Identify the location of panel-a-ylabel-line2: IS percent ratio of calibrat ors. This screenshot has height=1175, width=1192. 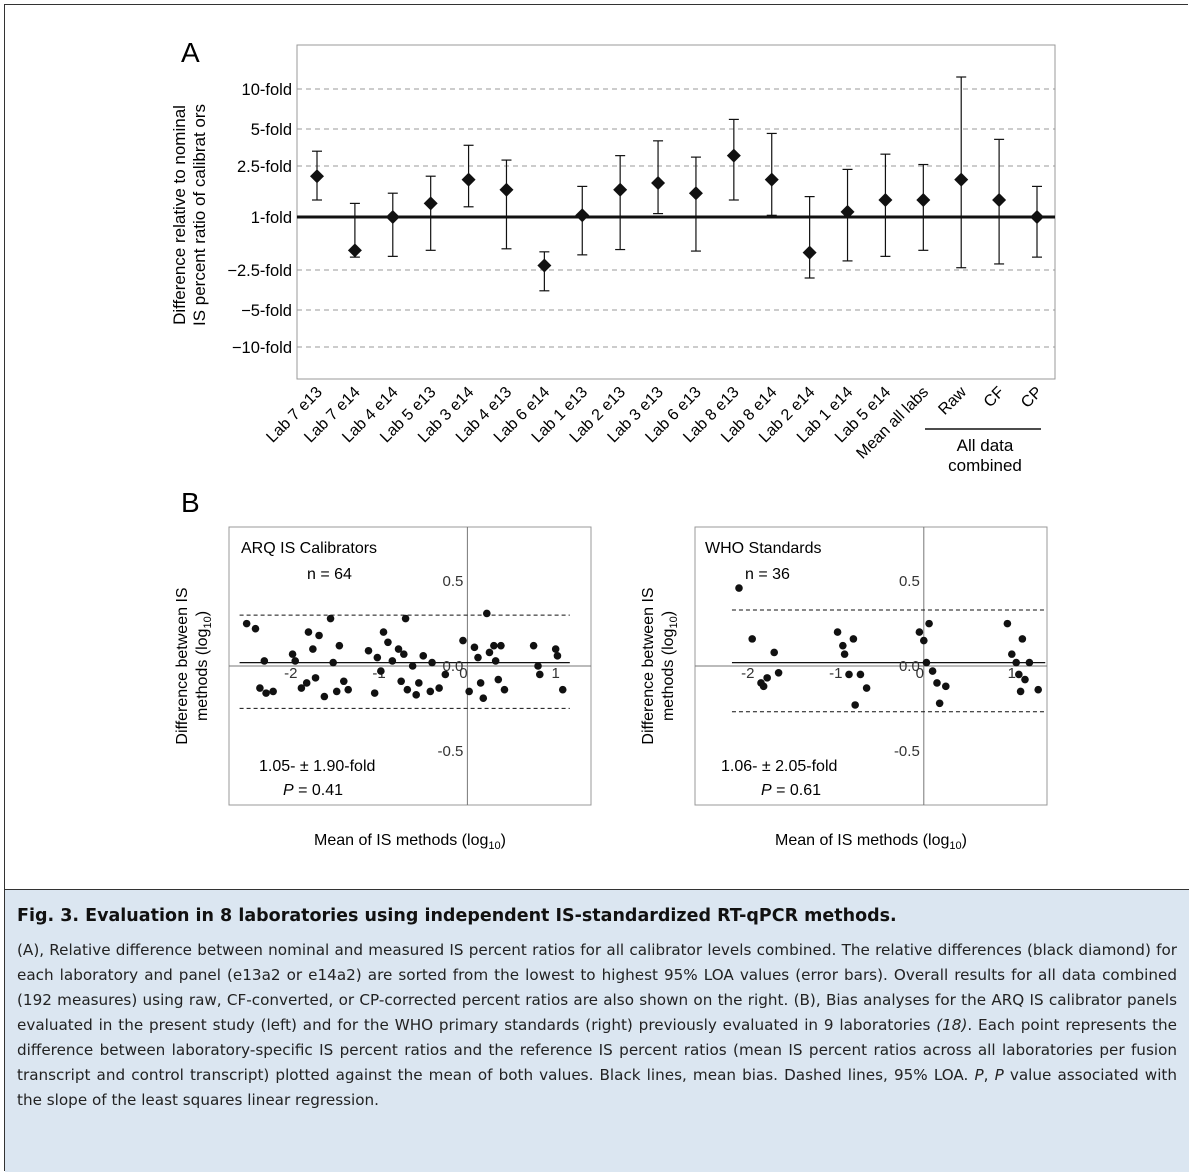
(199, 215).